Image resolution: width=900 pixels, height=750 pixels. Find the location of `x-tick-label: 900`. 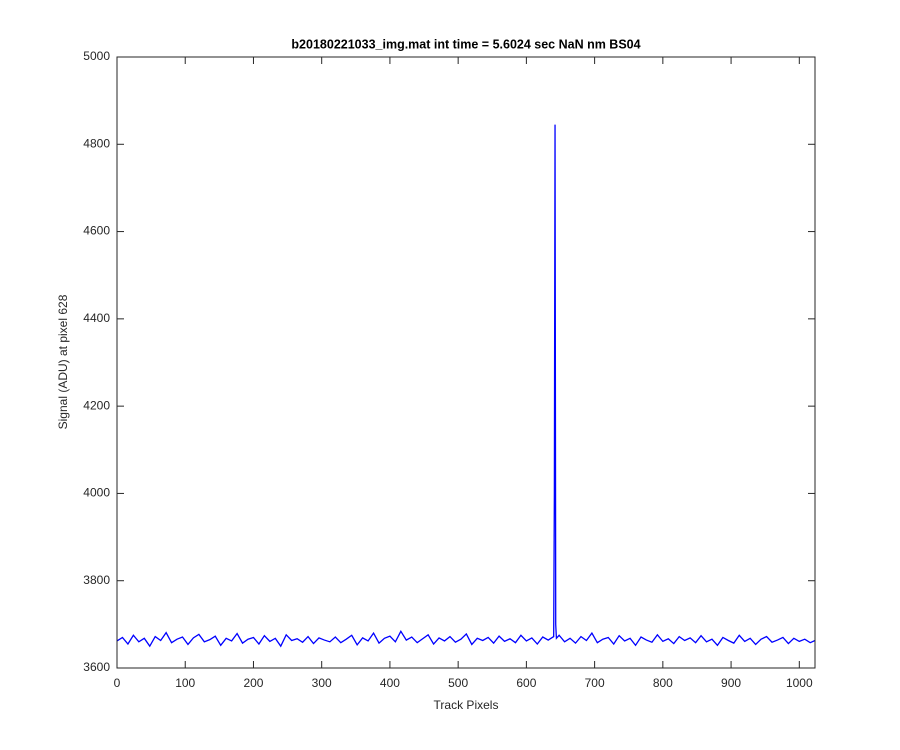

x-tick-label: 900 is located at coordinates (731, 683).